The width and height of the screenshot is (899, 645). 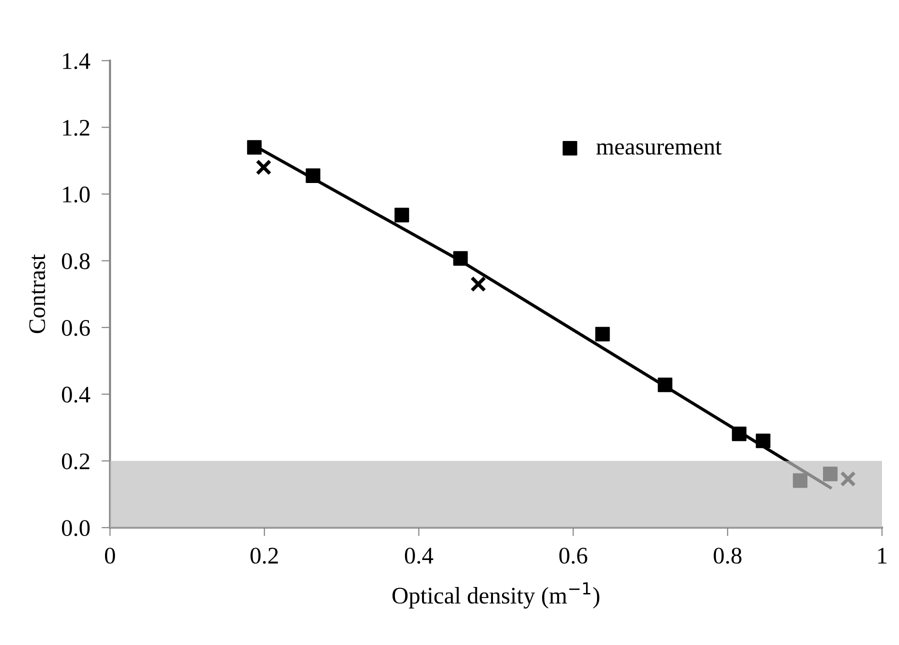 I want to click on x-tick-label: 0.2, so click(x=264, y=556).